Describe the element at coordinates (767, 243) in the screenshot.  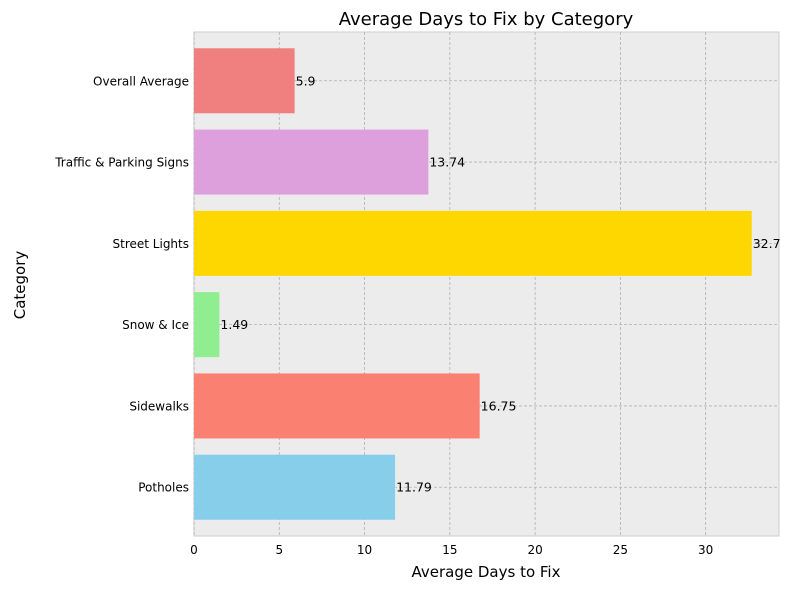
I see `data-label-3: 32.7` at that location.